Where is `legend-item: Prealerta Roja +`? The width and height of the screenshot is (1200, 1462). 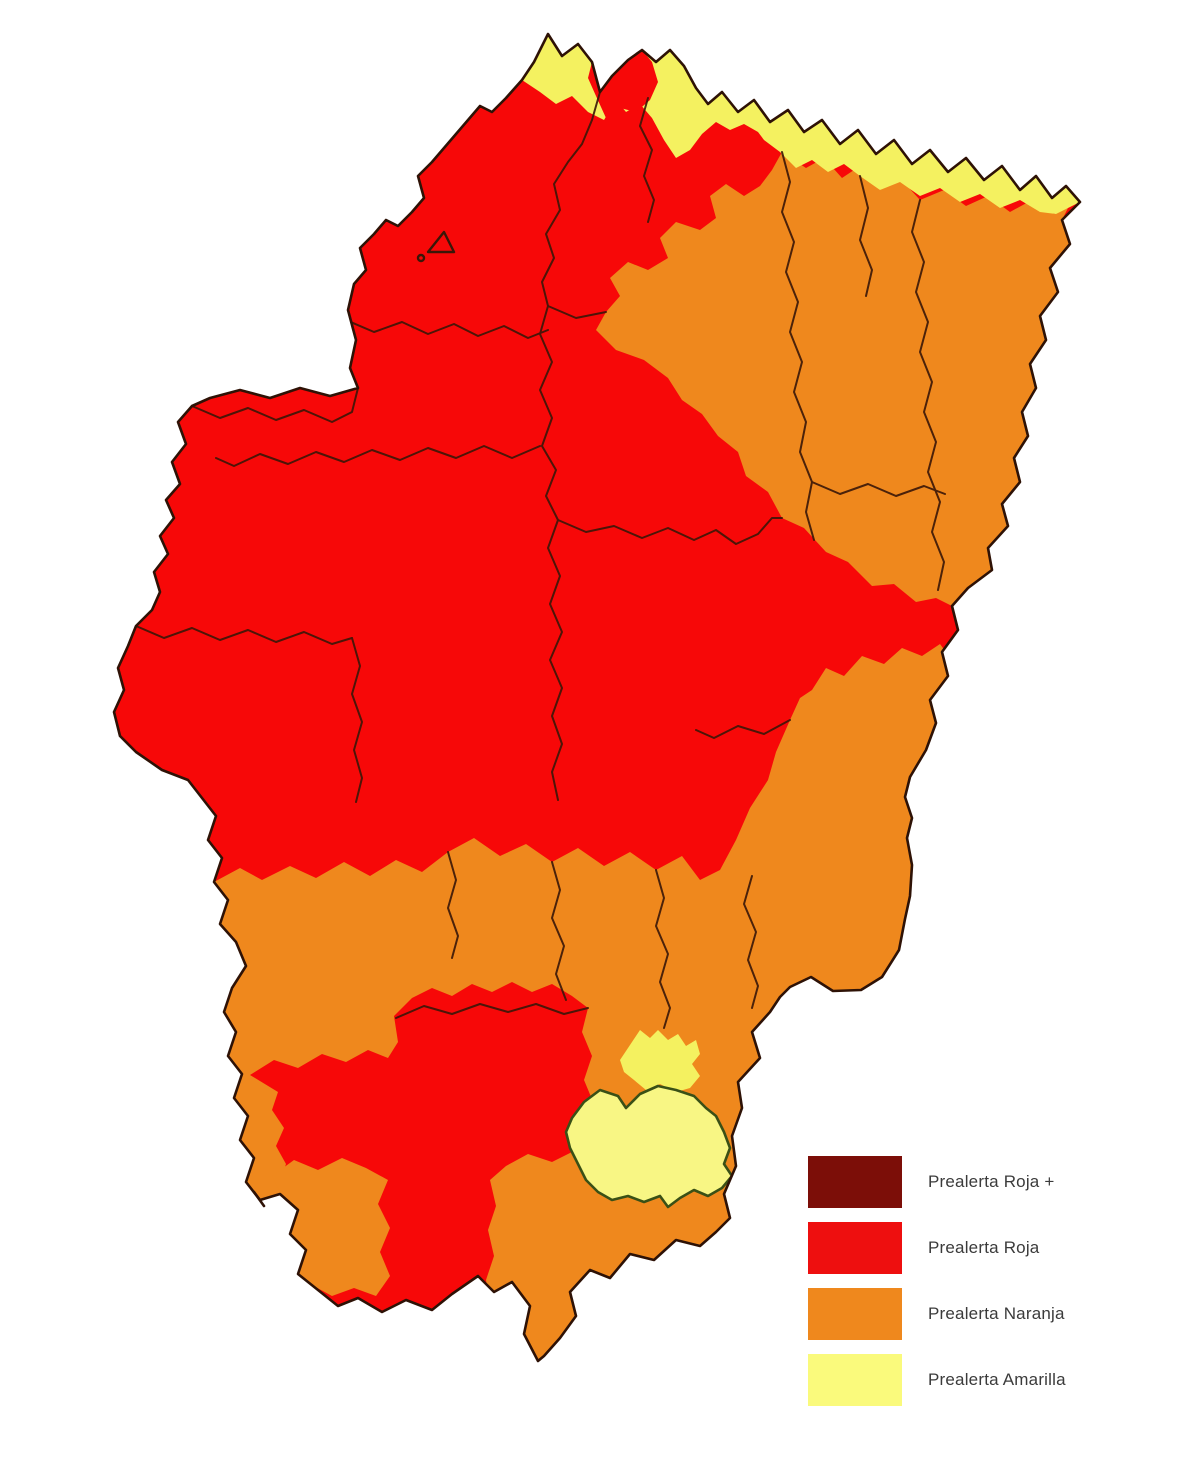 legend-item: Prealerta Roja + is located at coordinates (937, 1182).